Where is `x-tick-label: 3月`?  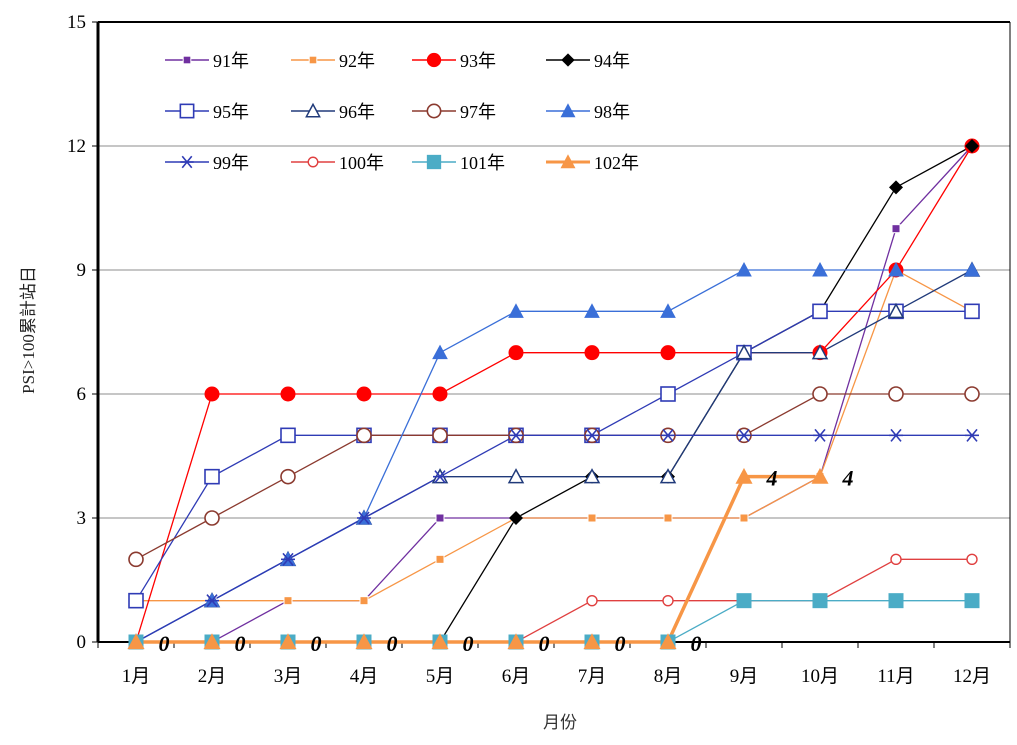
x-tick-label: 3月 is located at coordinates (288, 676).